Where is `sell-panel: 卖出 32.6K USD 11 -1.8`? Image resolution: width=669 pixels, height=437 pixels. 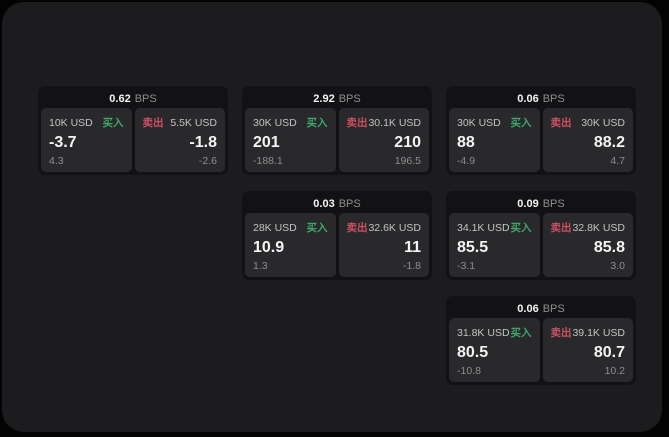 sell-panel: 卖出 32.6K USD 11 -1.8 is located at coordinates (383, 245).